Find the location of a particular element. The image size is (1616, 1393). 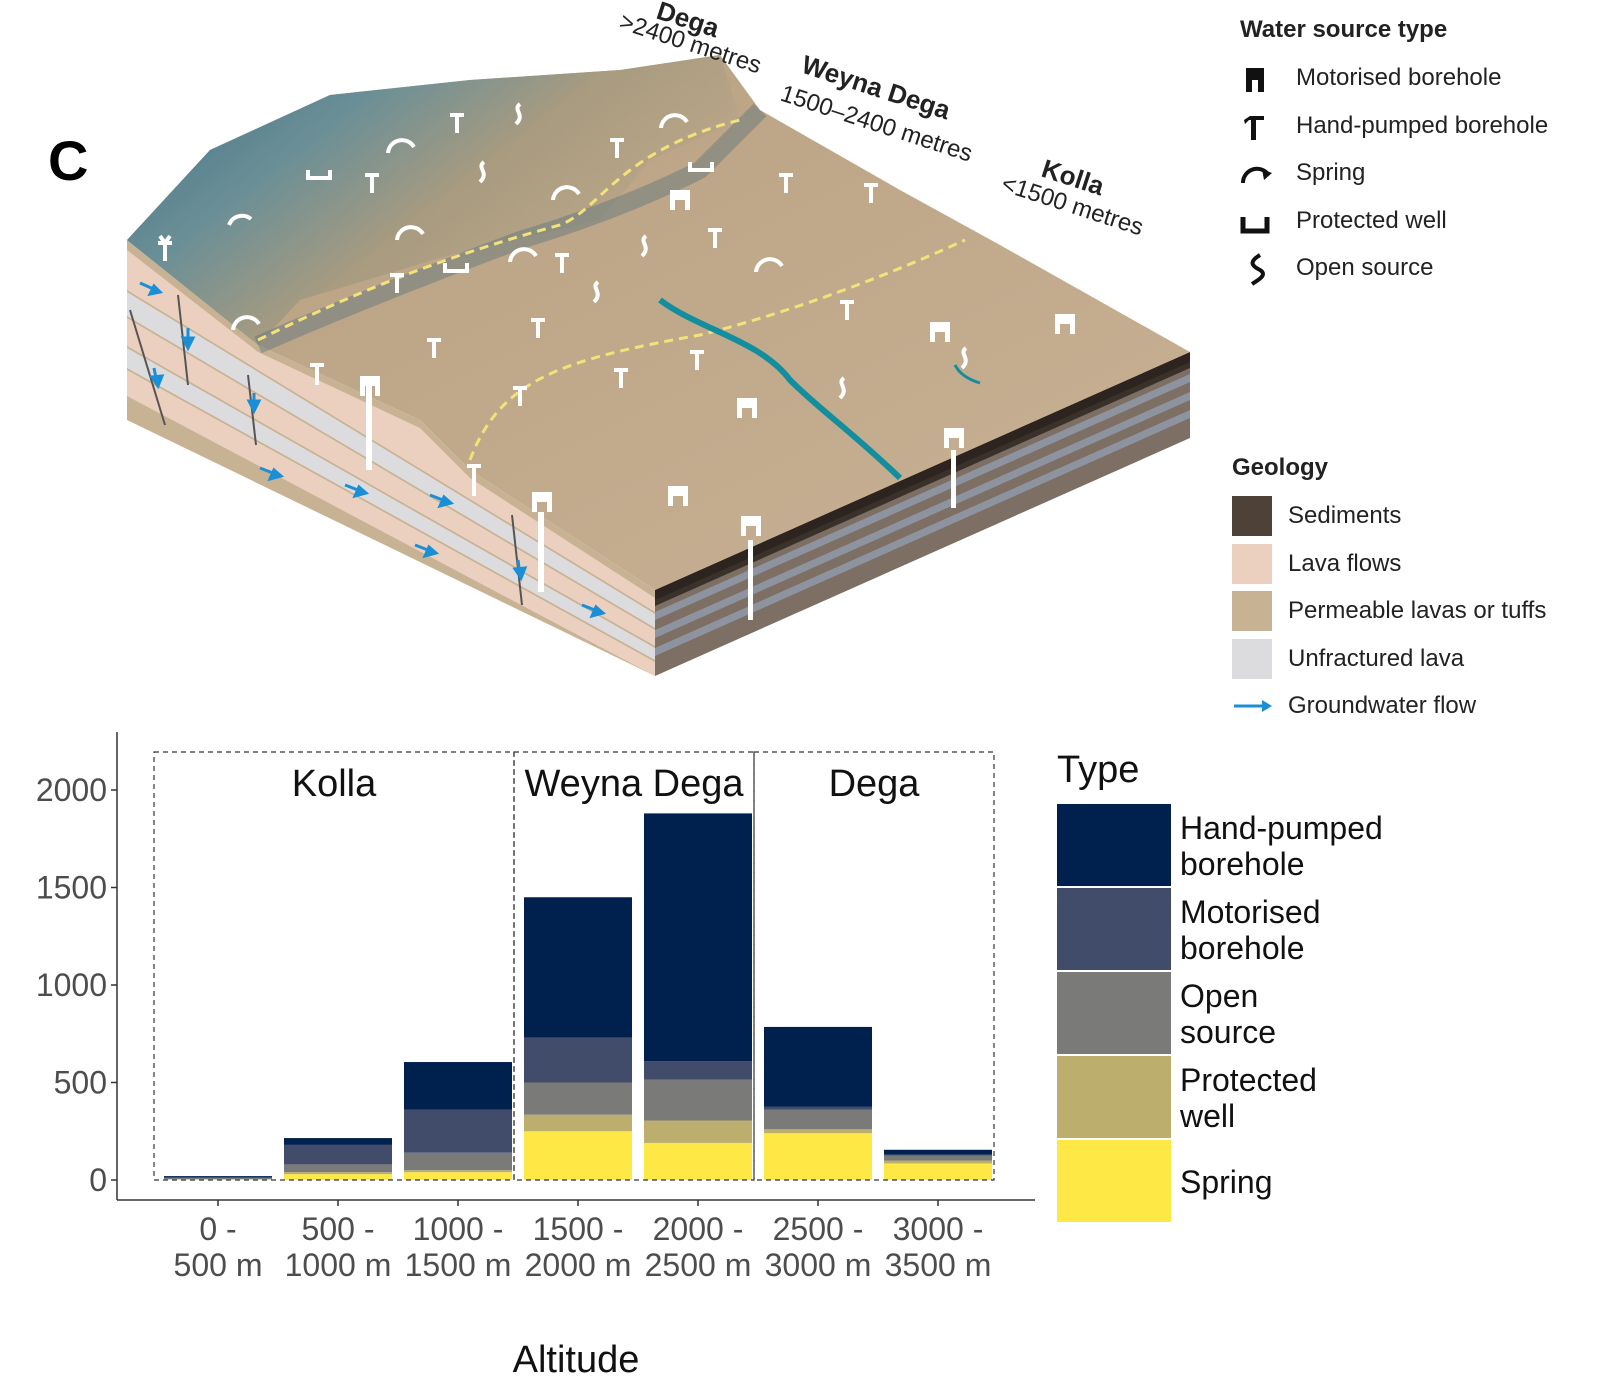

y-tick-label-1500: 1500 is located at coordinates (71, 888).